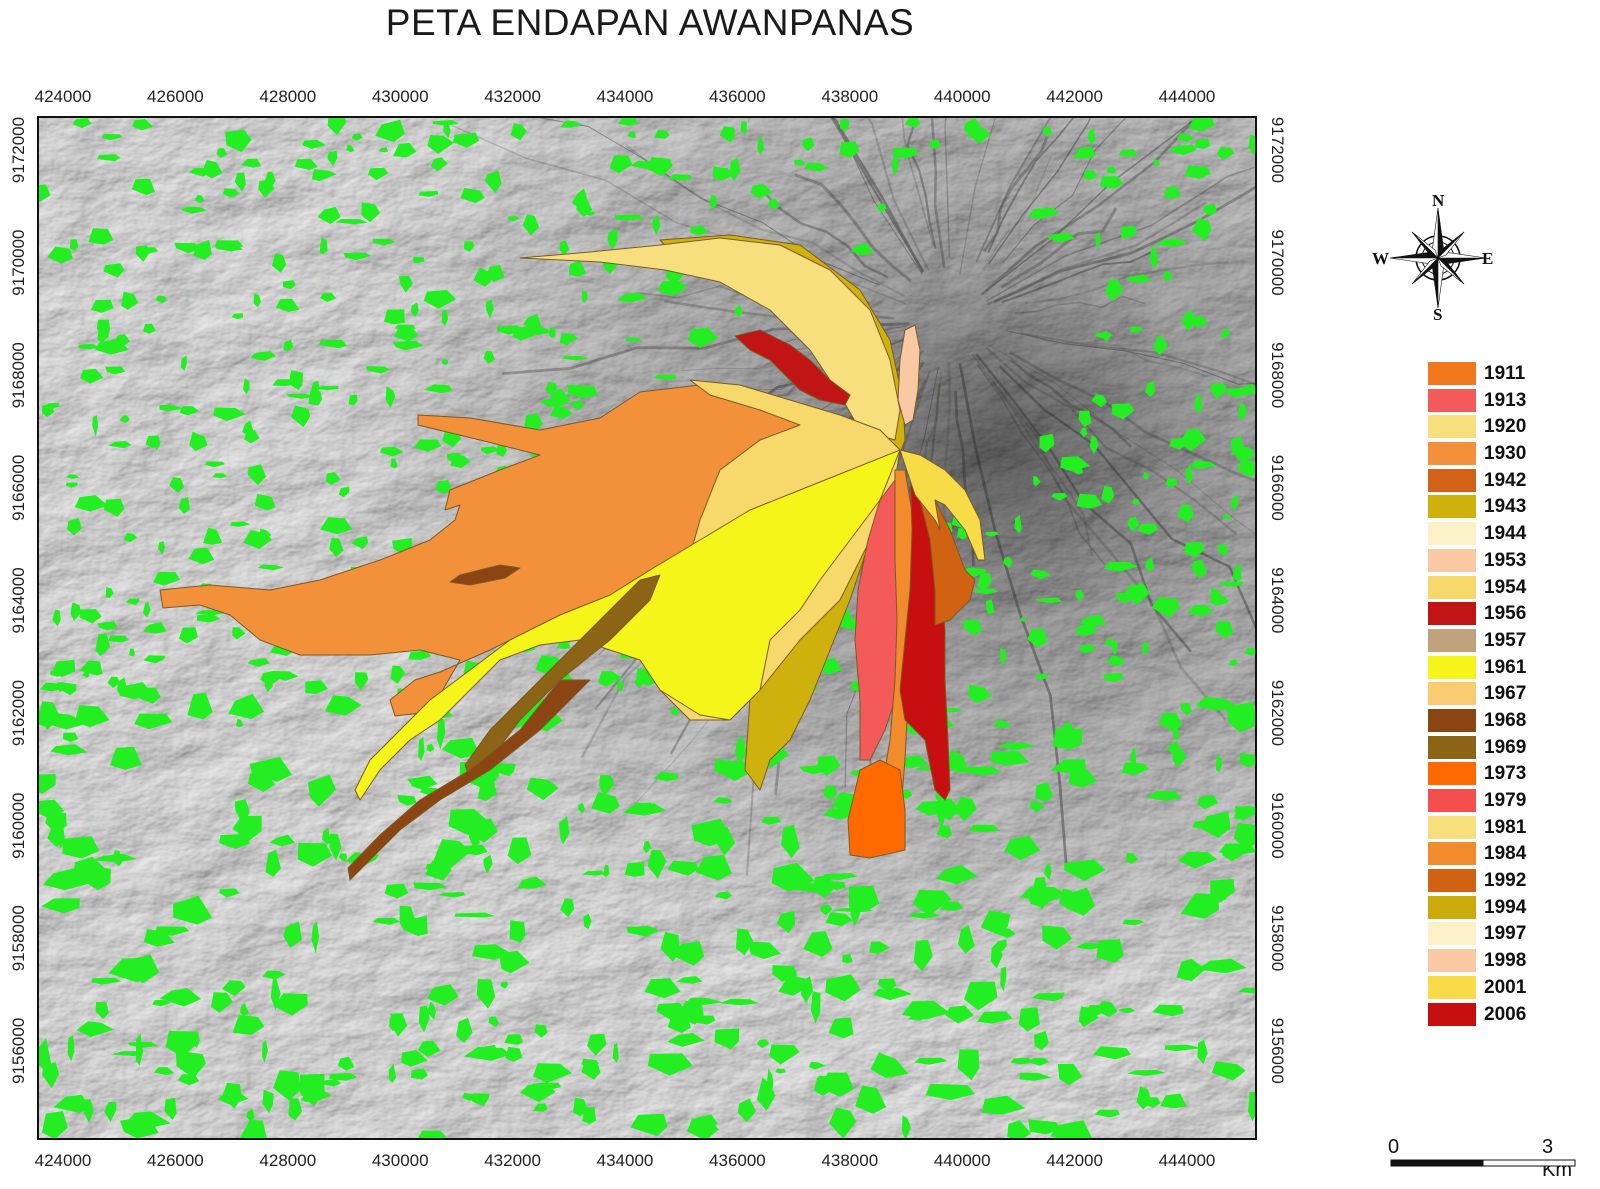 The width and height of the screenshot is (1600, 1189). Describe the element at coordinates (1505, 480) in the screenshot. I see `legend-label: 1942` at that location.